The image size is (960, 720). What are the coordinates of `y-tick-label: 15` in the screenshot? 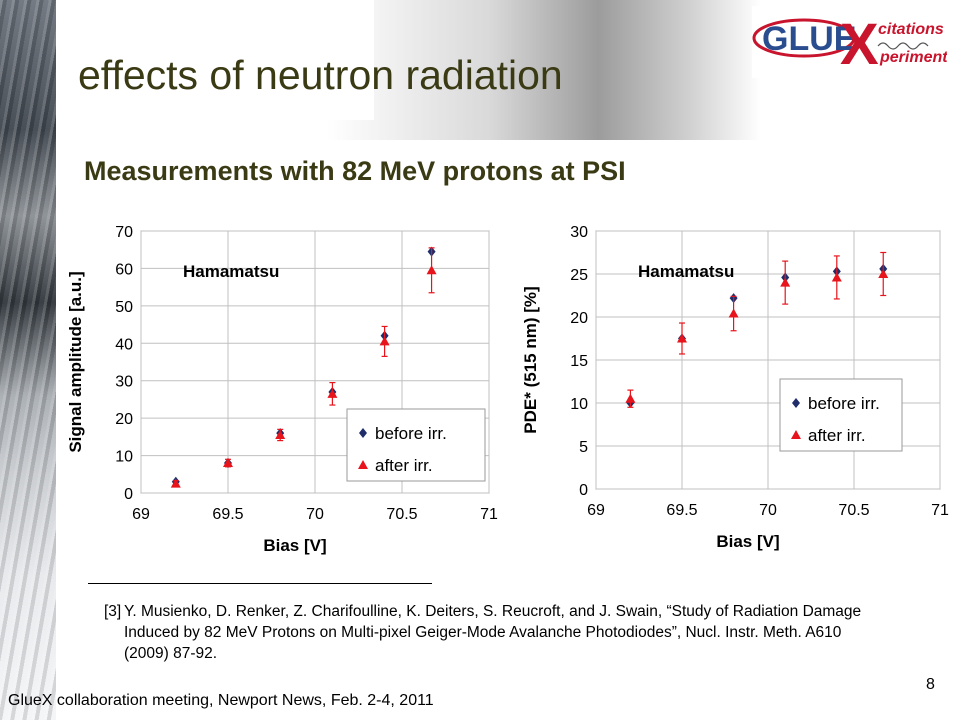 It's located at (579, 361).